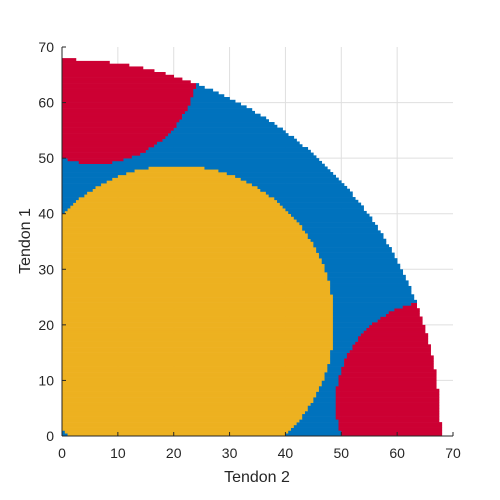 This screenshot has width=500, height=500. What do you see at coordinates (118, 453) in the screenshot?
I see `x-tick-label: 10` at bounding box center [118, 453].